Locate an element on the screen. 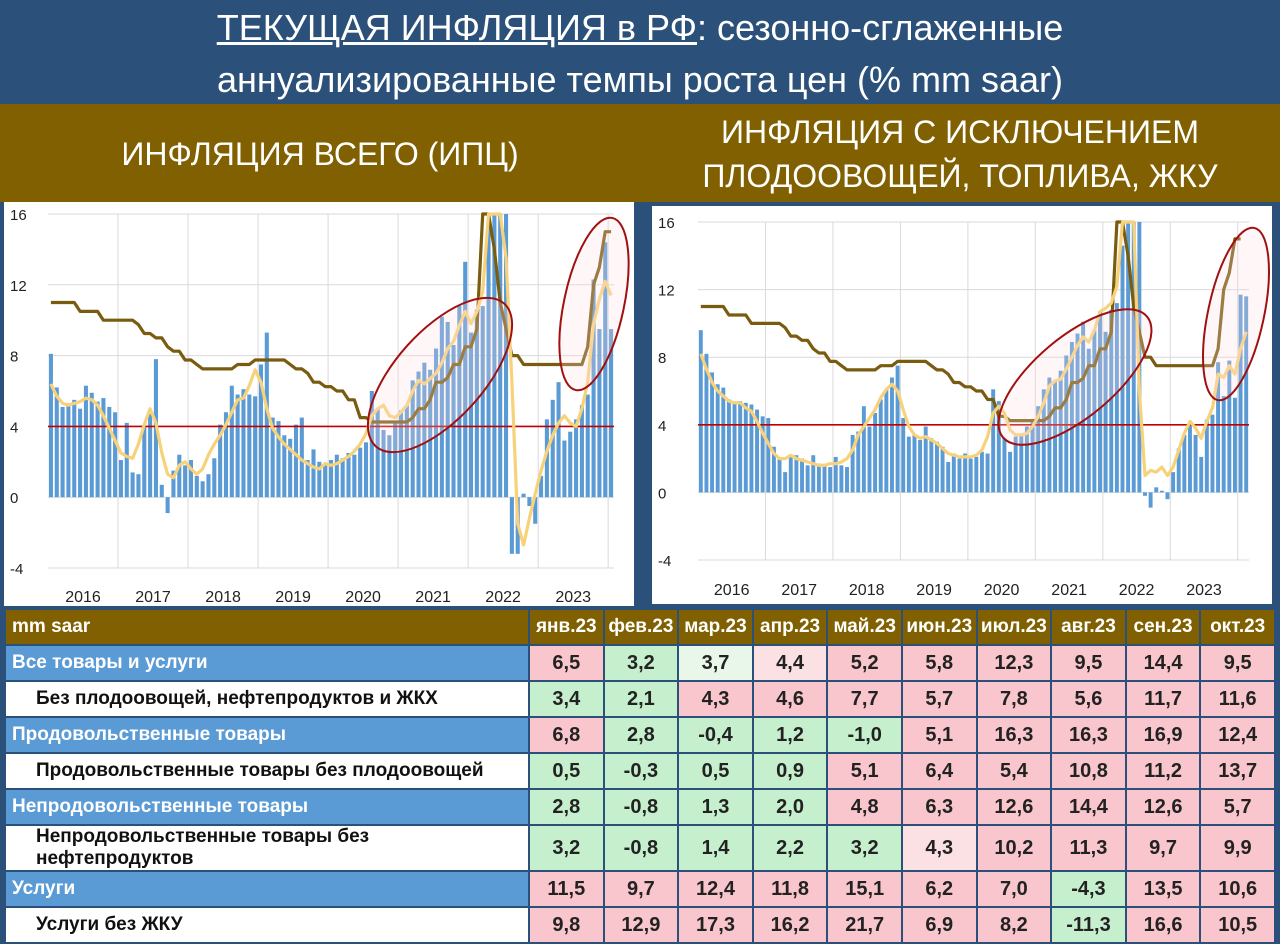  right-chart-title-line1: ИНФЛЯЦИЯ С ИСКЛЮЧЕНИЕМ is located at coordinates (960, 132).